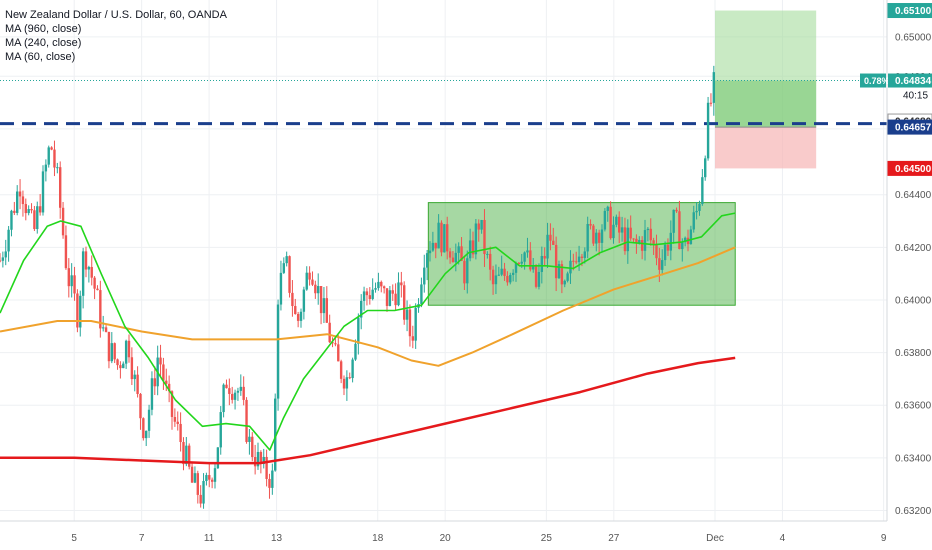 This screenshot has height=550, width=932. What do you see at coordinates (910, 95) in the screenshot?
I see `countdown-badge` at bounding box center [910, 95].